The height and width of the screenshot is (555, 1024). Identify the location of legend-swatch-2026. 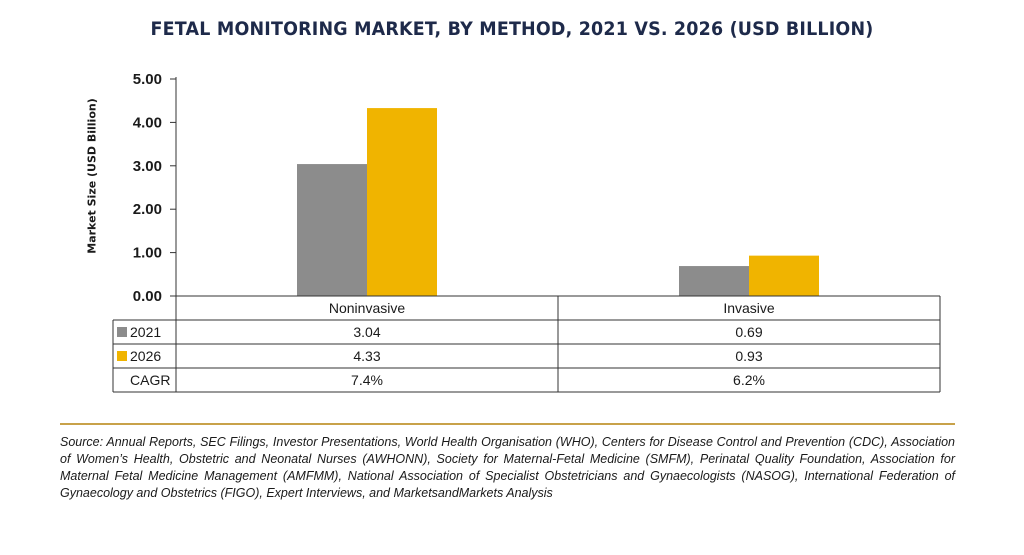
(122, 356).